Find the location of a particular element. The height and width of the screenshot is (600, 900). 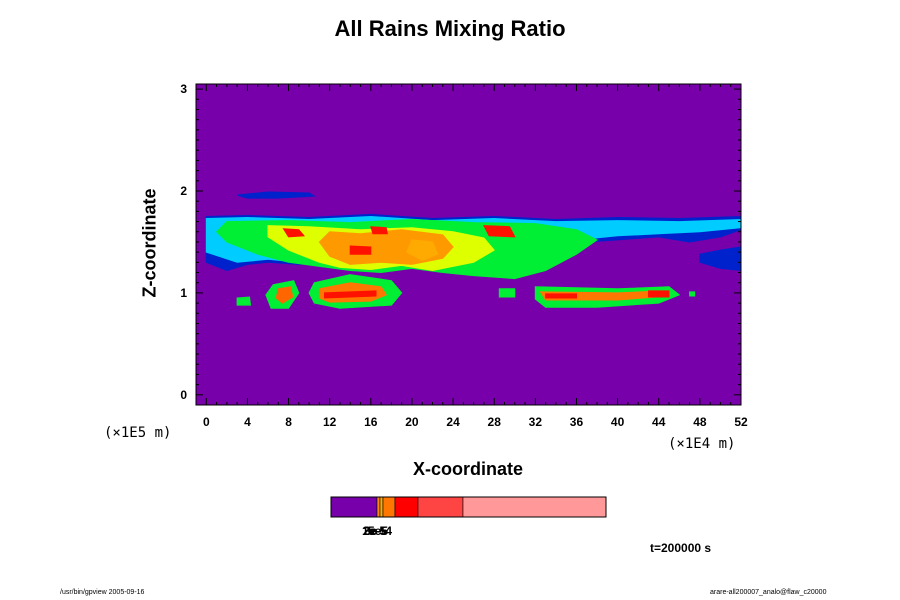

colorbar-frame is located at coordinates (468, 507).